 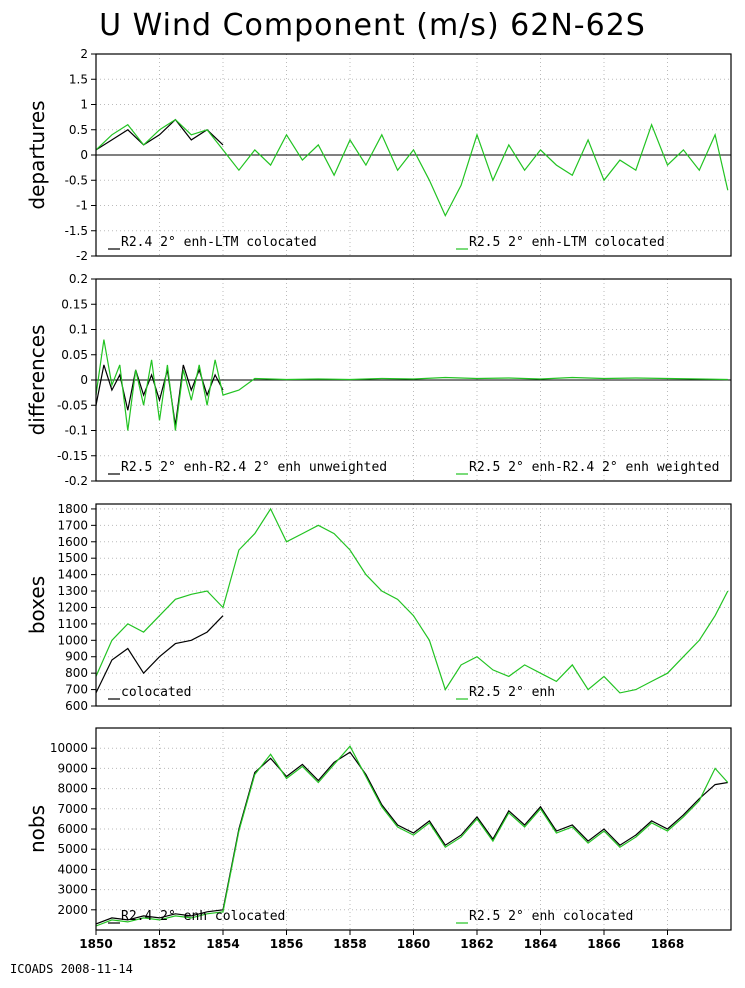 I want to click on y-tick-label: -0.1, so click(x=76, y=431).